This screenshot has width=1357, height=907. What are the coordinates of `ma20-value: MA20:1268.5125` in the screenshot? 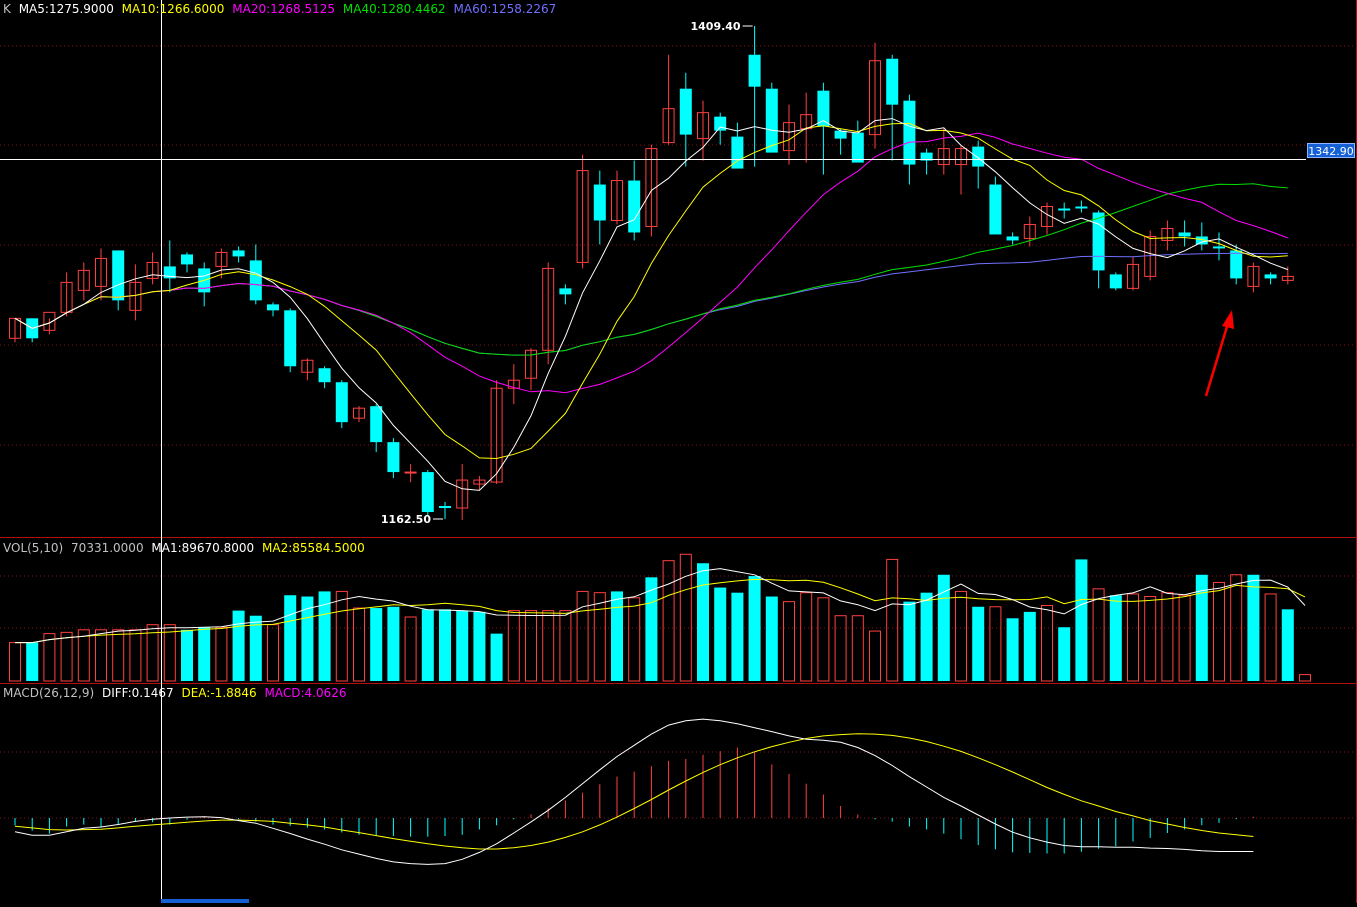 It's located at (284, 9).